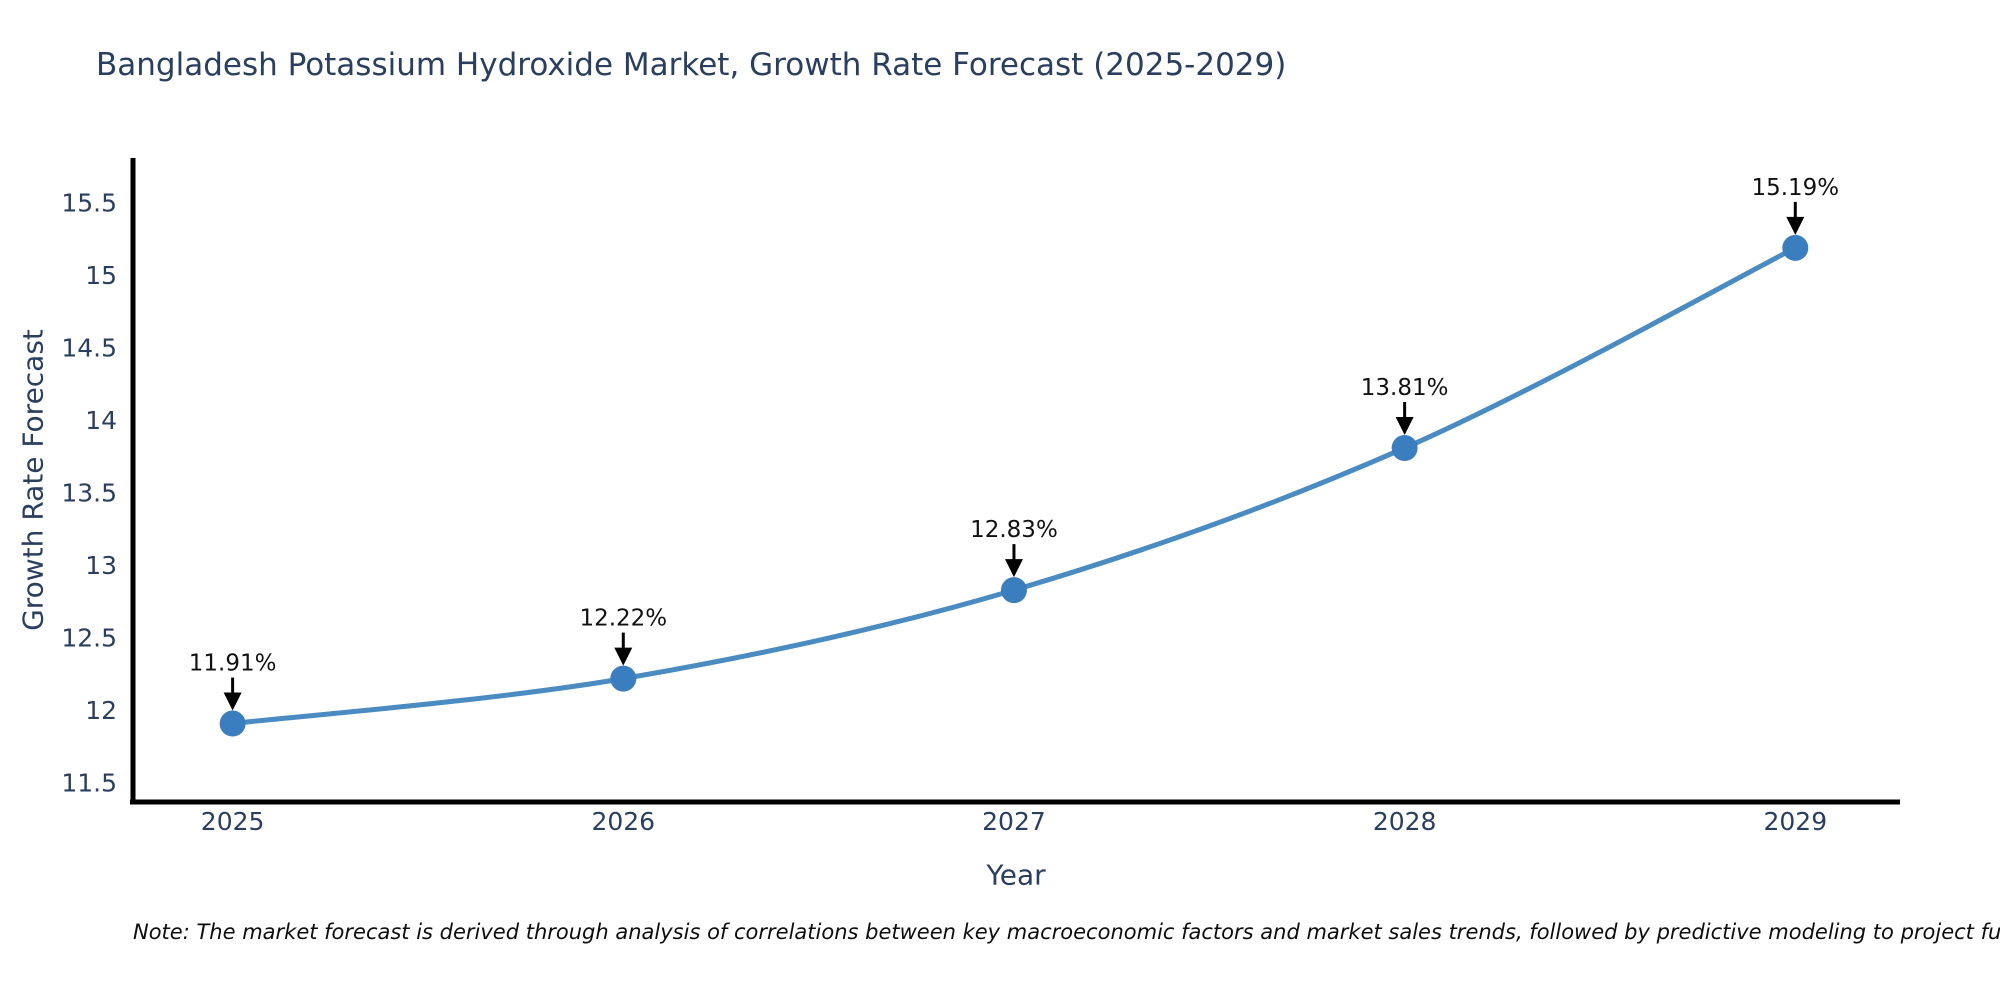 The width and height of the screenshot is (2000, 1000). I want to click on y-tick-label: 12, so click(101, 710).